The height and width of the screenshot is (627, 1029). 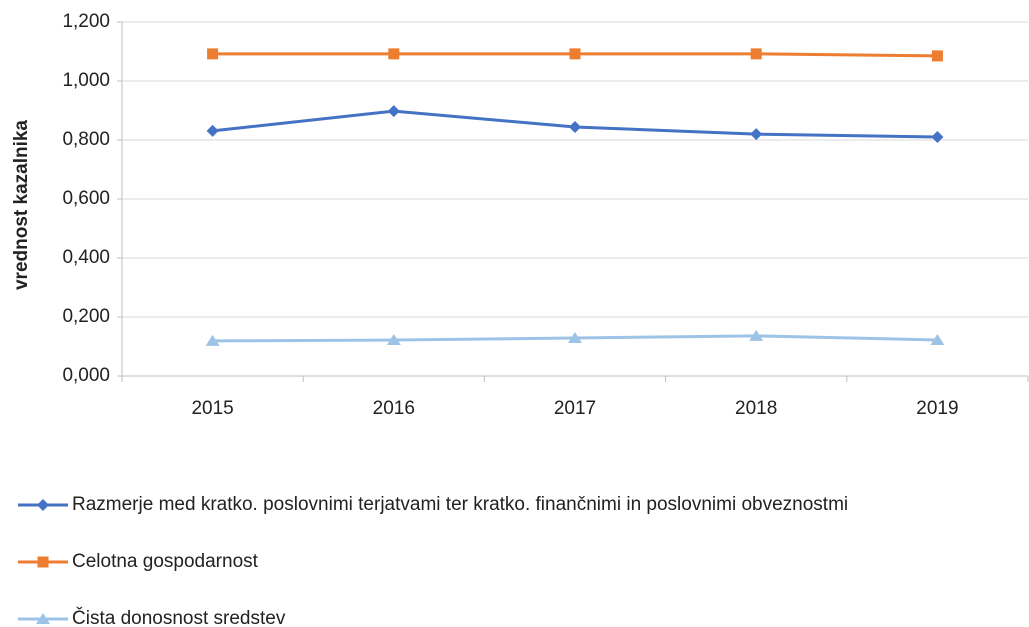 I want to click on x-tick-label: 2018, so click(x=756, y=408).